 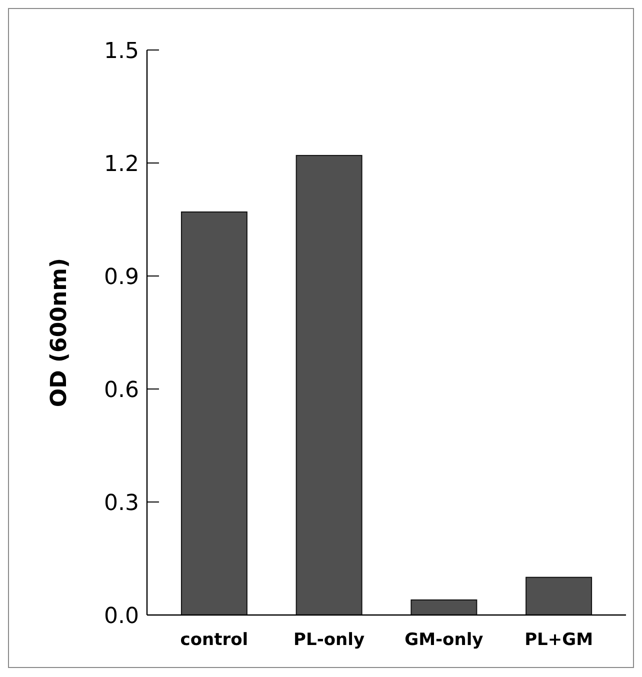 What do you see at coordinates (559, 640) in the screenshot?
I see `x-tick-label: PL+GM` at bounding box center [559, 640].